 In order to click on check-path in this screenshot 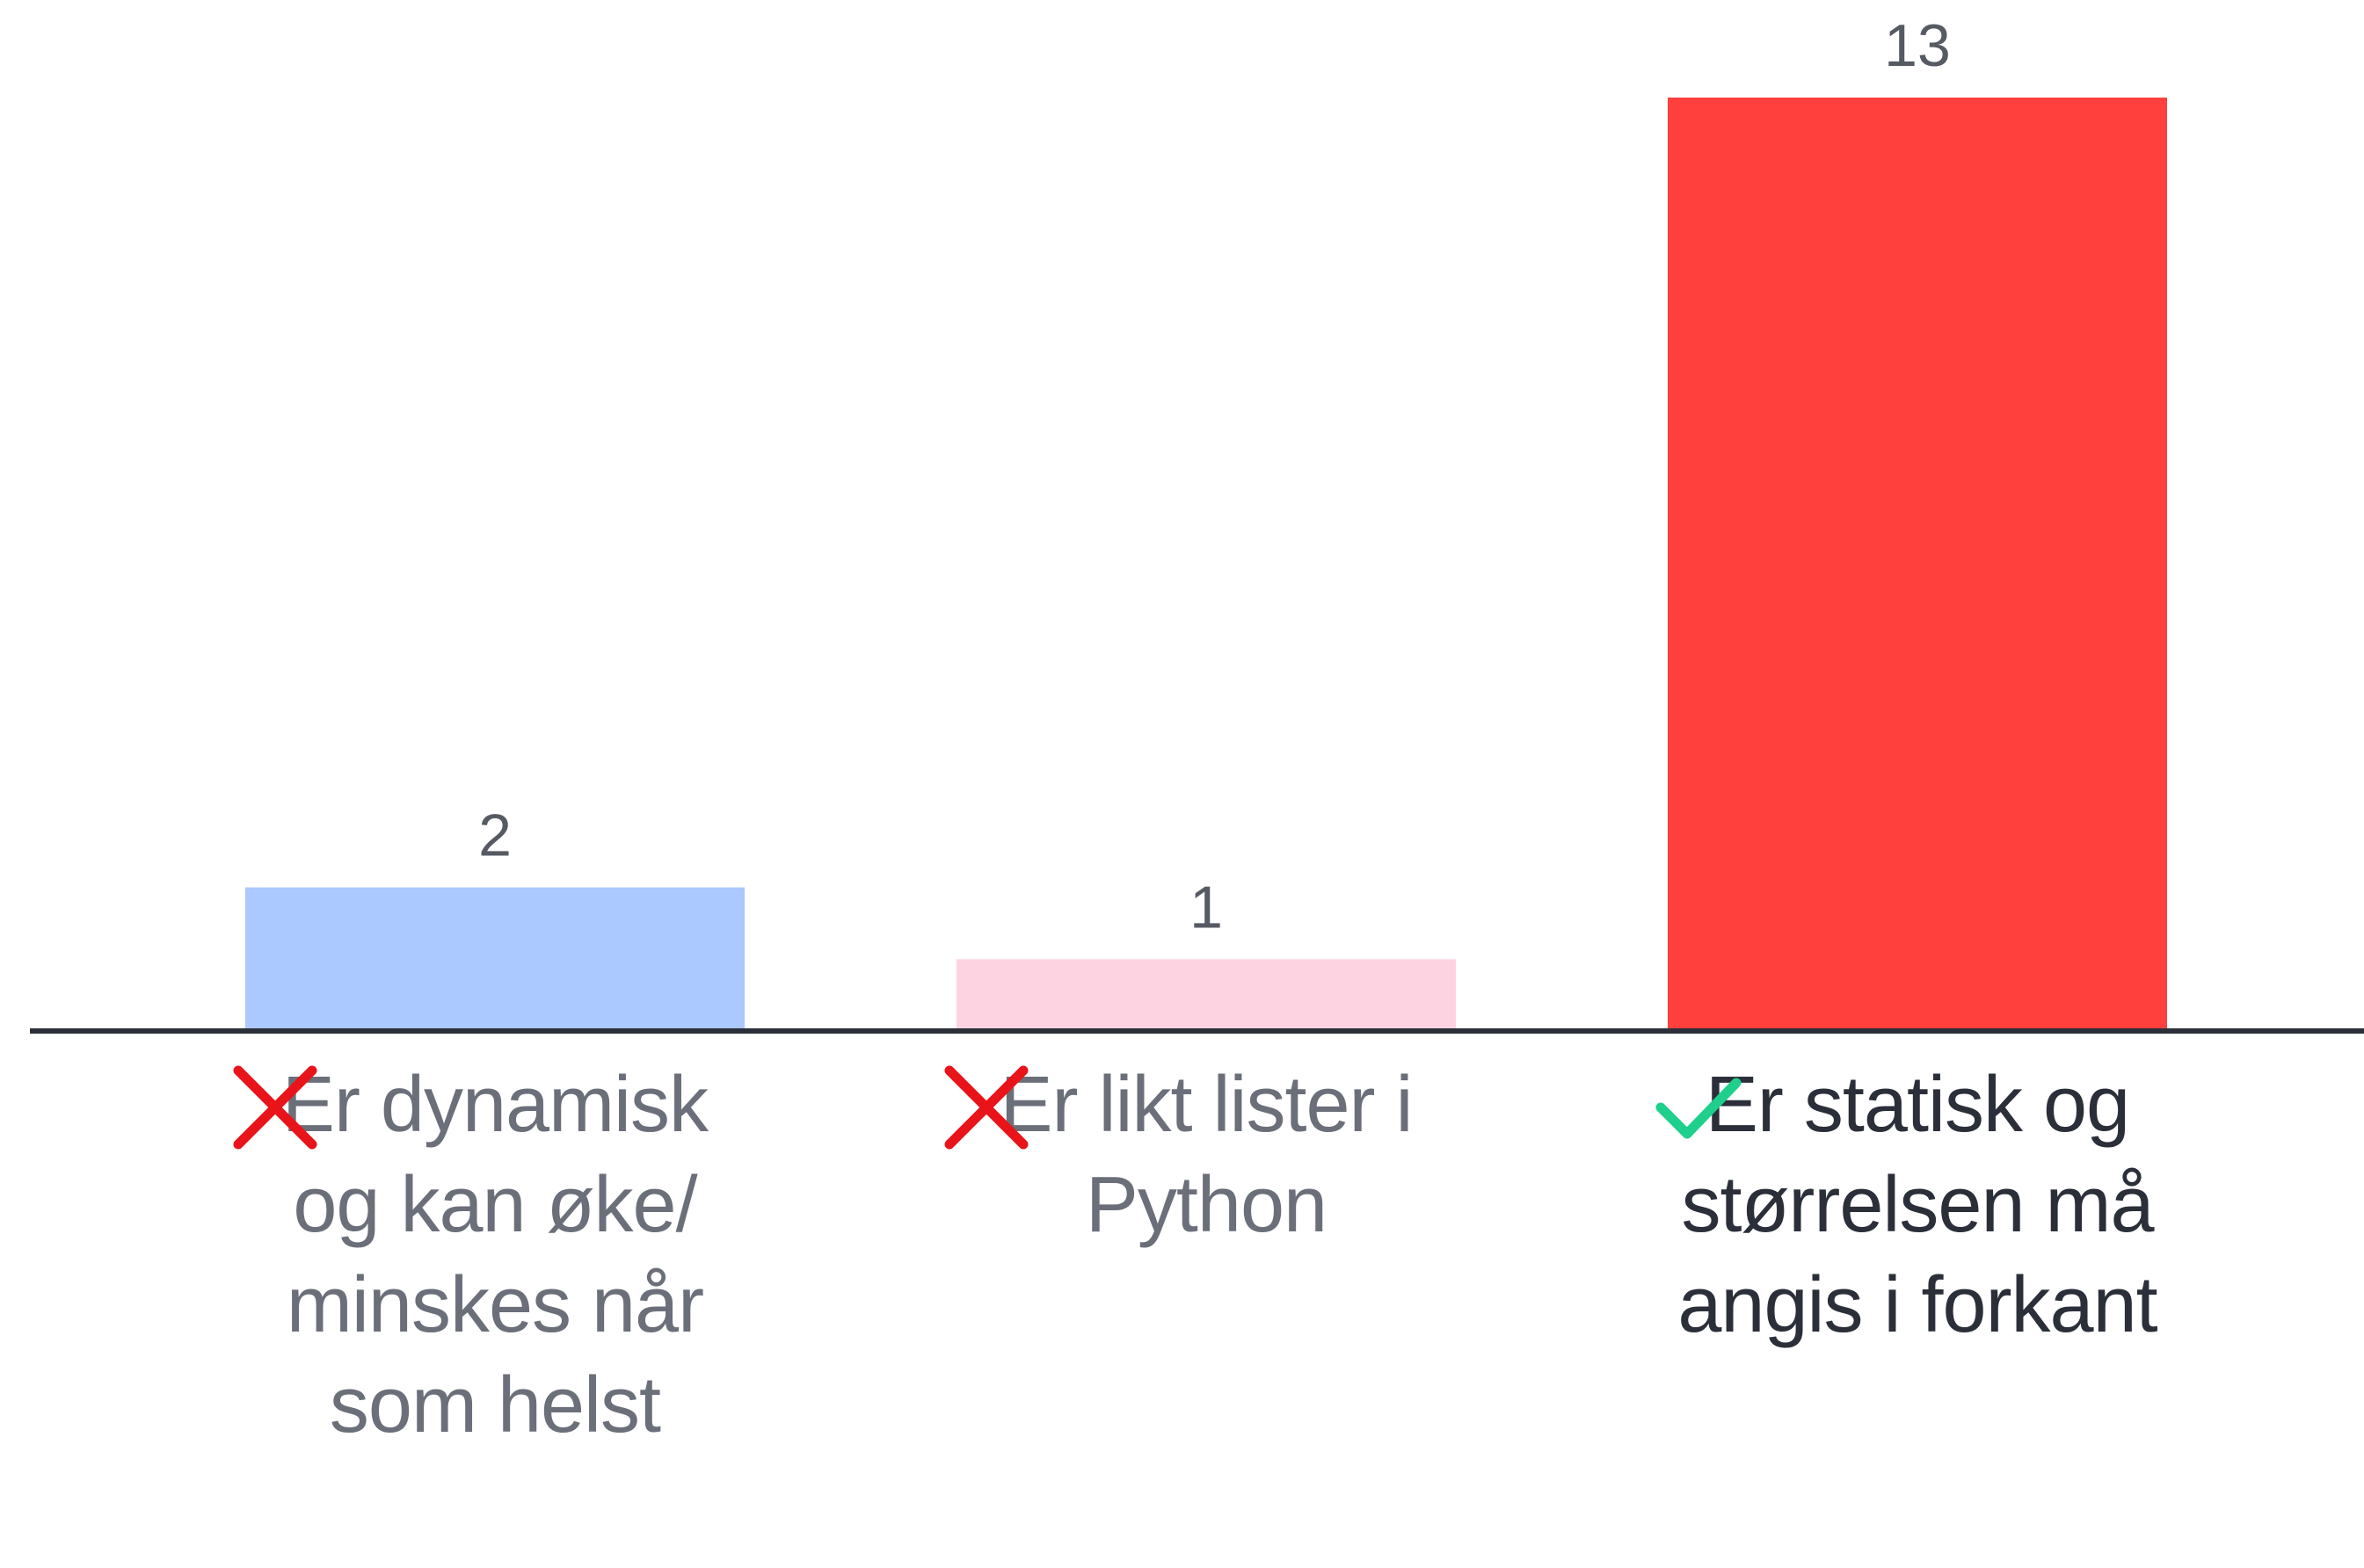, I will do `click(1698, 1108)`.